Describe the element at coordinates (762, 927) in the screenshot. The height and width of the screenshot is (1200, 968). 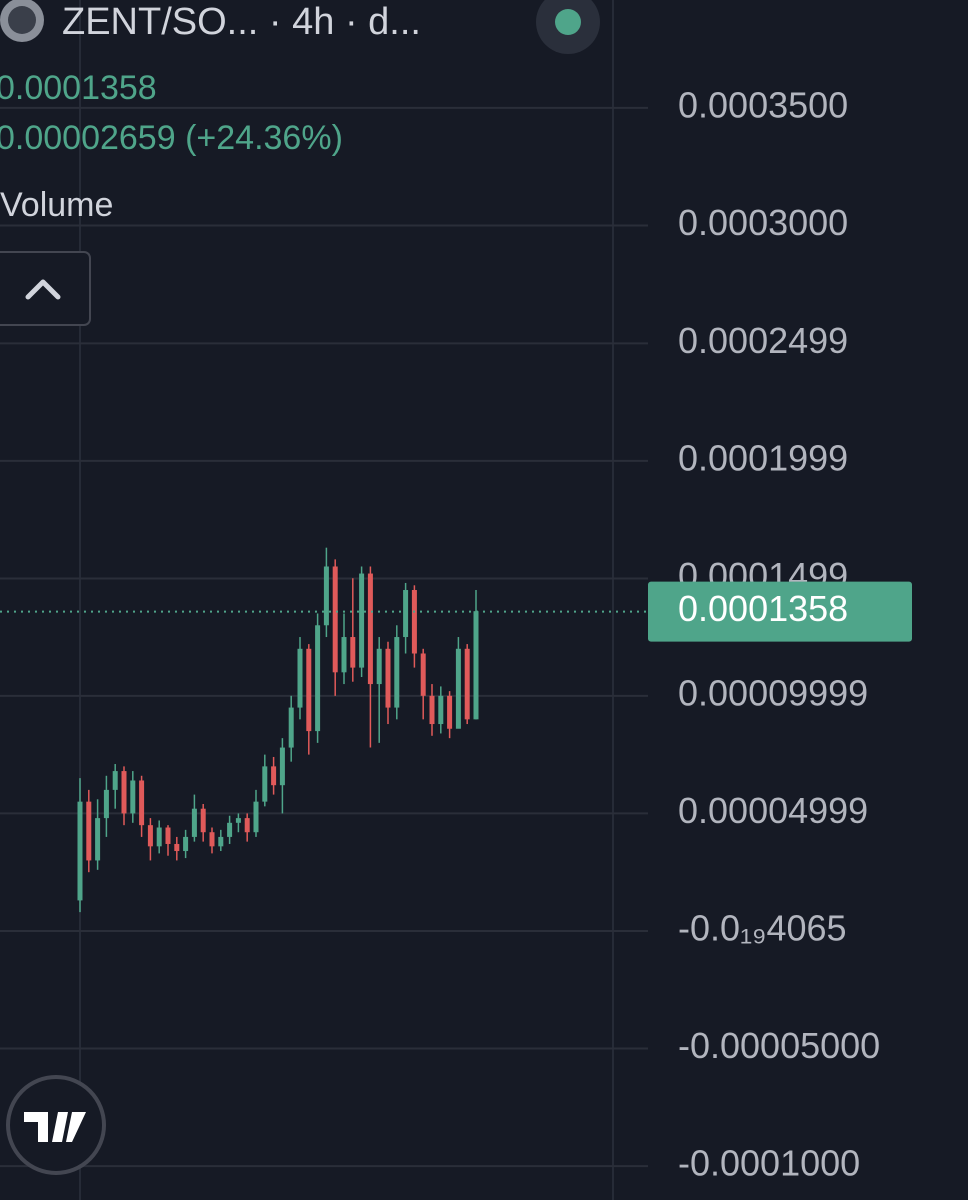
I see `y-tick-label: -0.0₁₉4065` at that location.